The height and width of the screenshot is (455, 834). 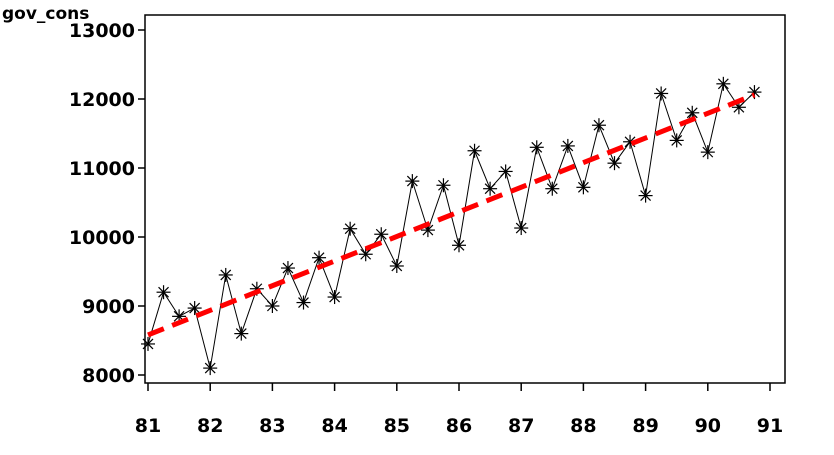 I want to click on y-tick-label: 12000, so click(x=102, y=100).